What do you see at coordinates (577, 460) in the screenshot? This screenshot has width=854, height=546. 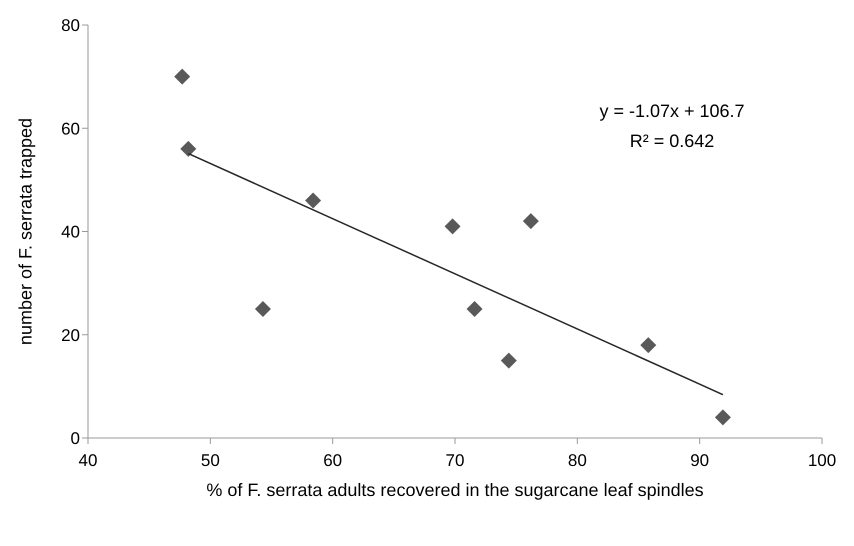 I see `x-tick-label: 80` at bounding box center [577, 460].